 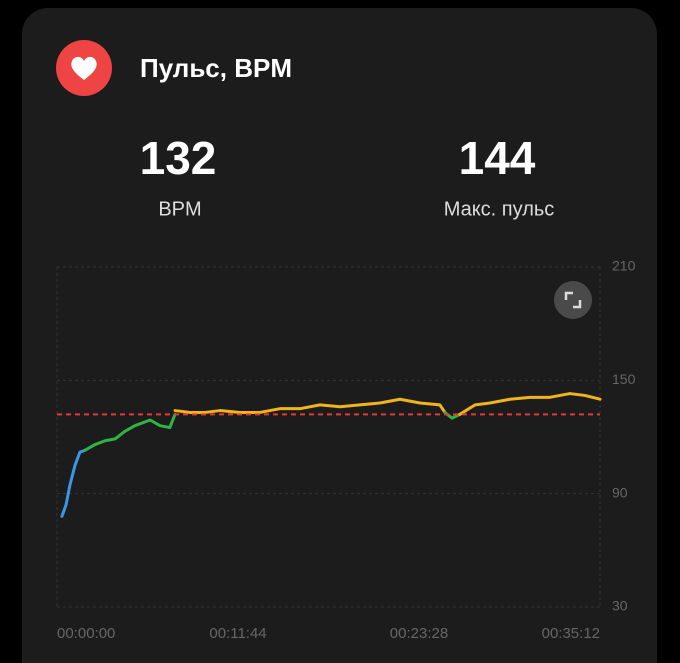 What do you see at coordinates (237, 633) in the screenshot?
I see `x-tick-label: 00:11:44` at bounding box center [237, 633].